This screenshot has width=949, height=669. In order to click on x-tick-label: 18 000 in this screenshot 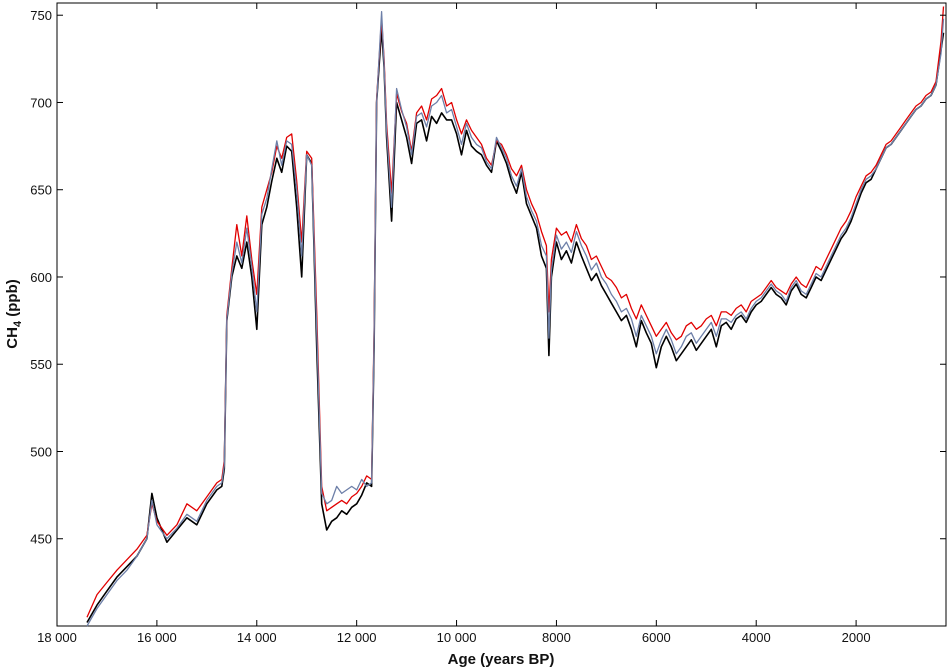, I will do `click(57, 637)`.